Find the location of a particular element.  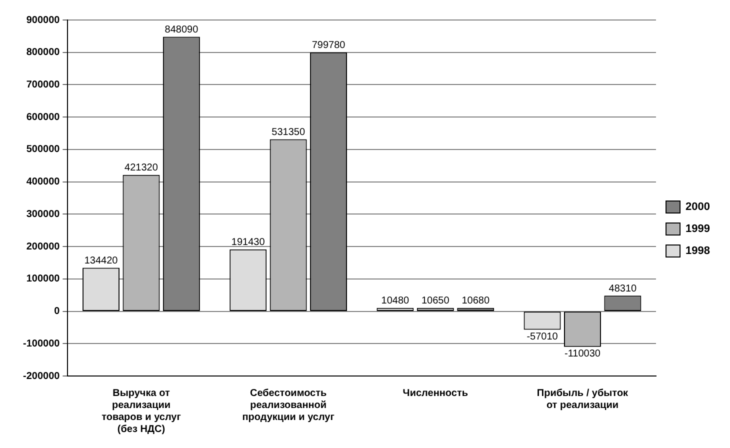

data-label: 191430 is located at coordinates (248, 242).